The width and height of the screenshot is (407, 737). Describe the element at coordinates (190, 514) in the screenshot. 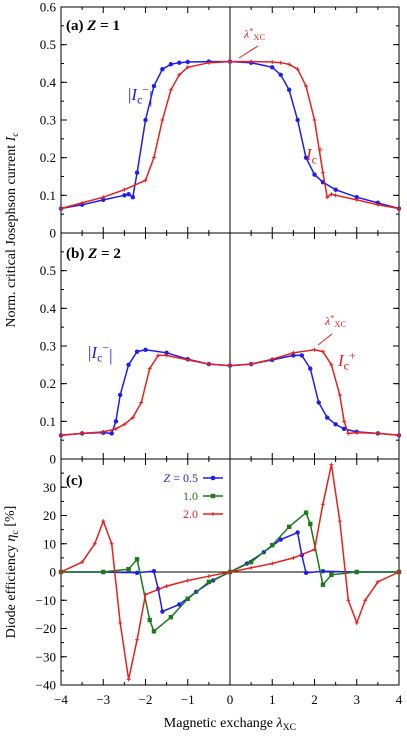

I see `legend-entry-2: 2.0` at that location.